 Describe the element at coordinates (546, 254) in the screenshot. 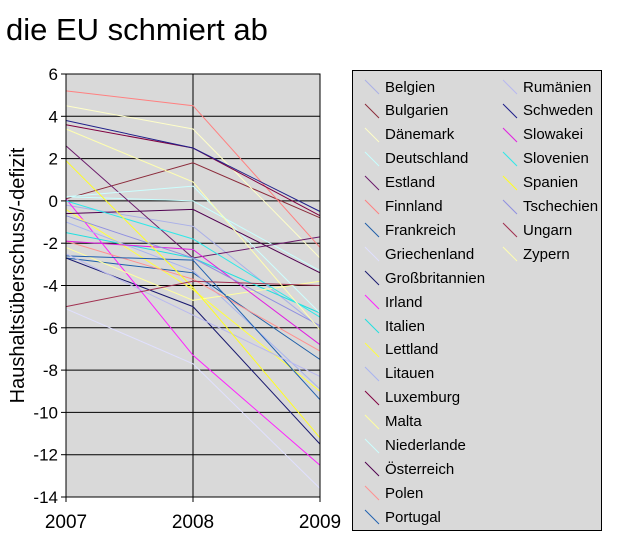

I see `legend-label: Zypern` at that location.